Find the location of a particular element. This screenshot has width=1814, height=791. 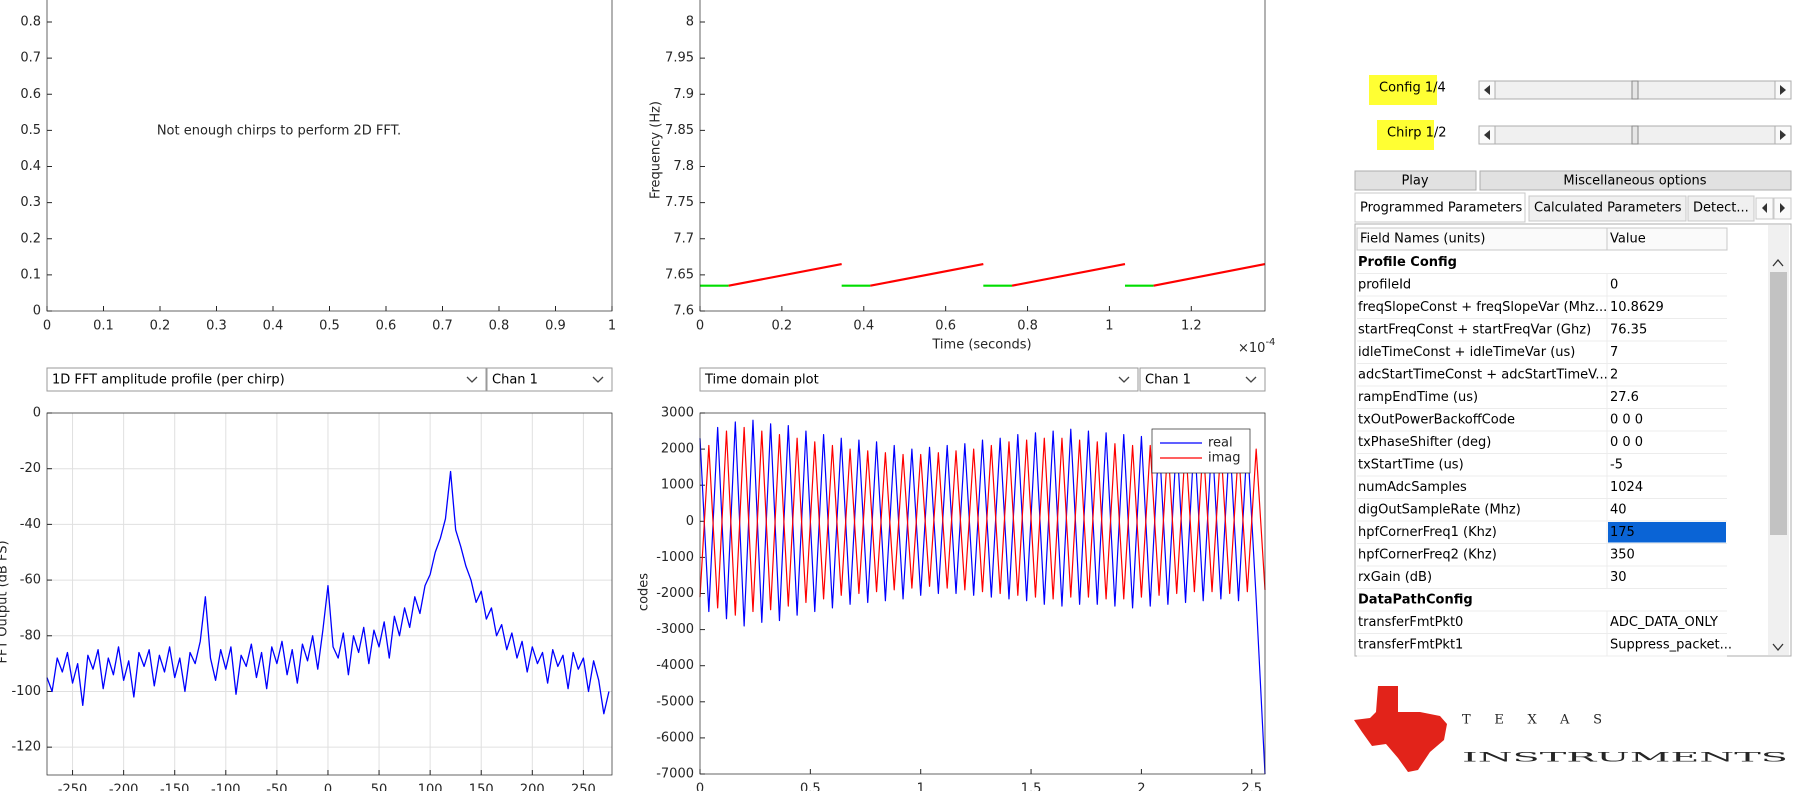

value-cell: 0 is located at coordinates (1614, 284).